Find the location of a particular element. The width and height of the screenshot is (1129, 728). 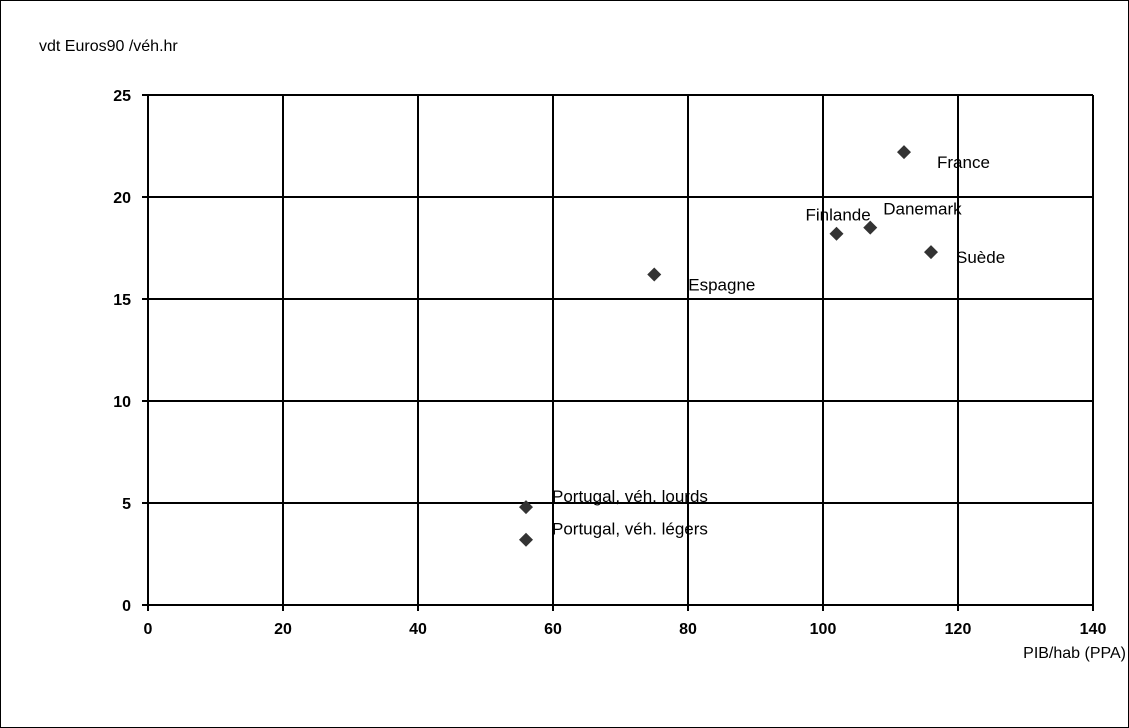

x-tick-label: 80 is located at coordinates (688, 629).